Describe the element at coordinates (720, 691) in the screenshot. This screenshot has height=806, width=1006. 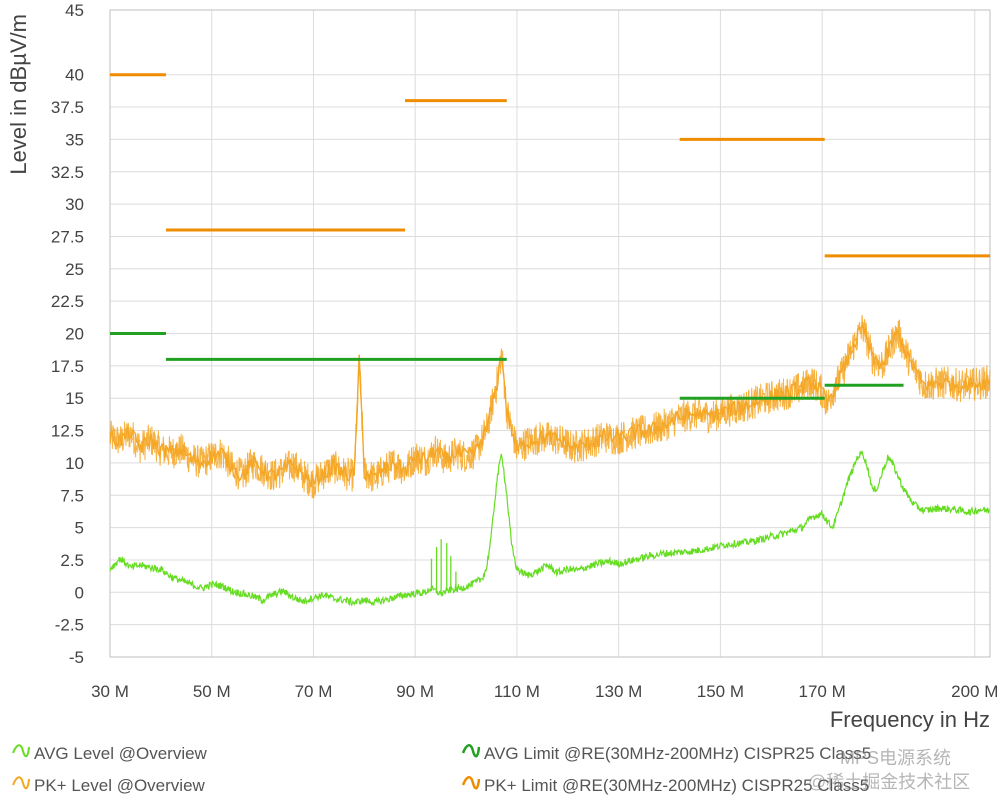
I see `x-tick-label: 150 M` at that location.